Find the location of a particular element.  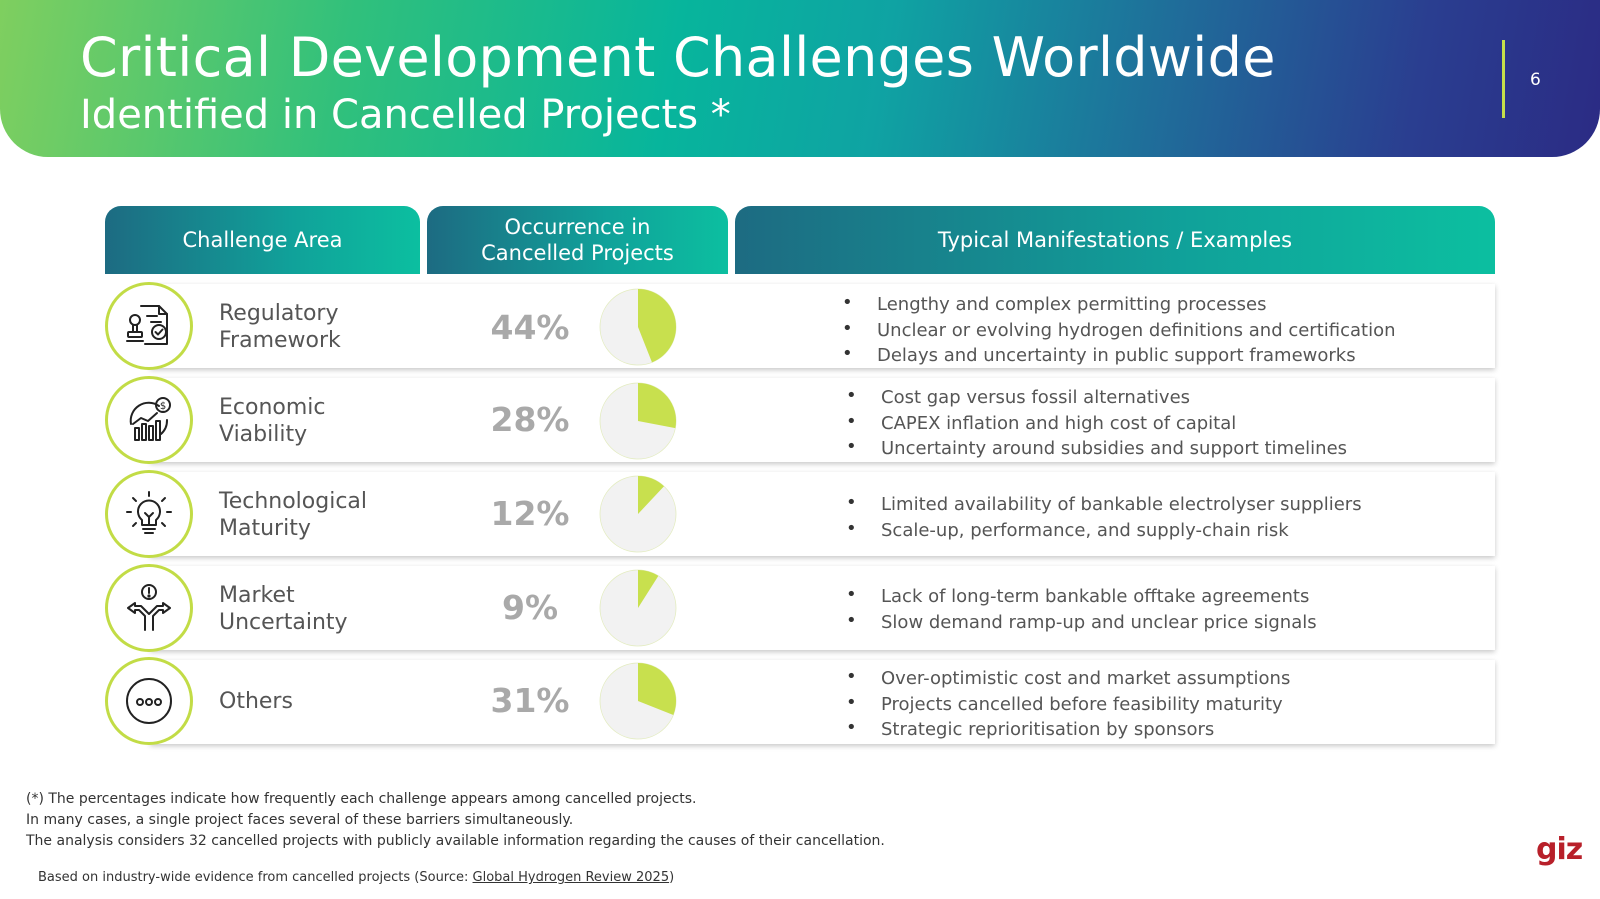

category-label: Regulatory Framework is located at coordinates (280, 327).